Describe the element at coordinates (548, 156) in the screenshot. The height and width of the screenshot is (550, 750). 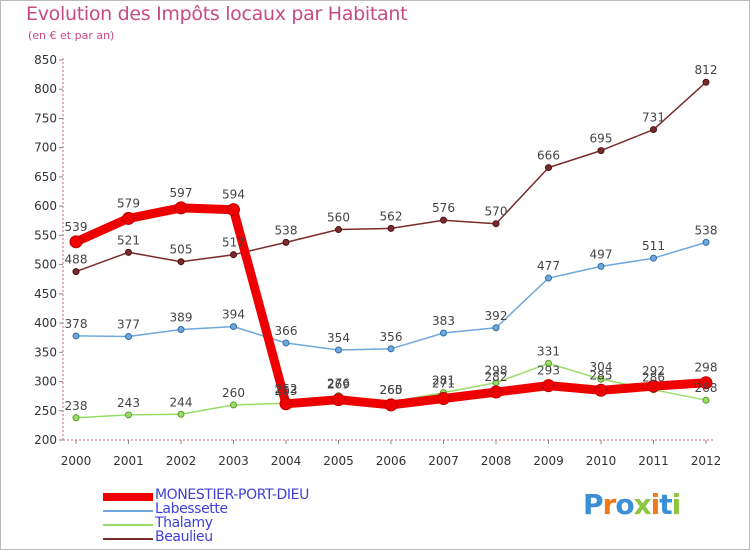
I see `data-label-beaulieu: 666` at that location.